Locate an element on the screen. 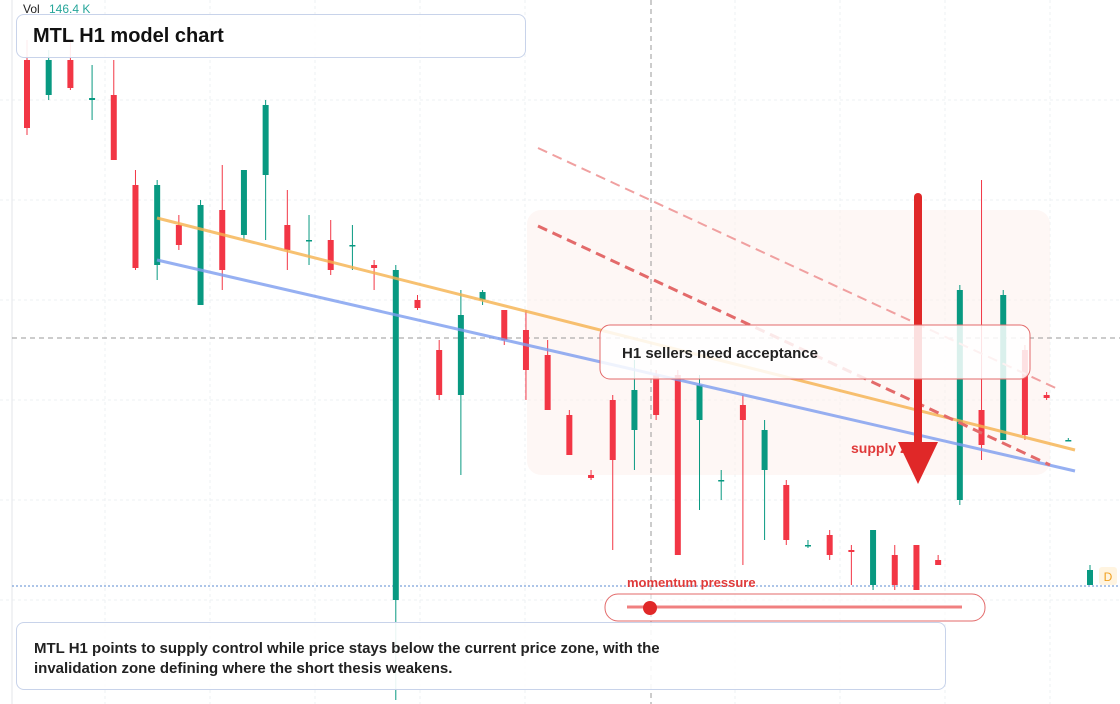 Image resolution: width=1120 pixels, height=704 pixels. title: MTL H1 model chart is located at coordinates (128, 36).